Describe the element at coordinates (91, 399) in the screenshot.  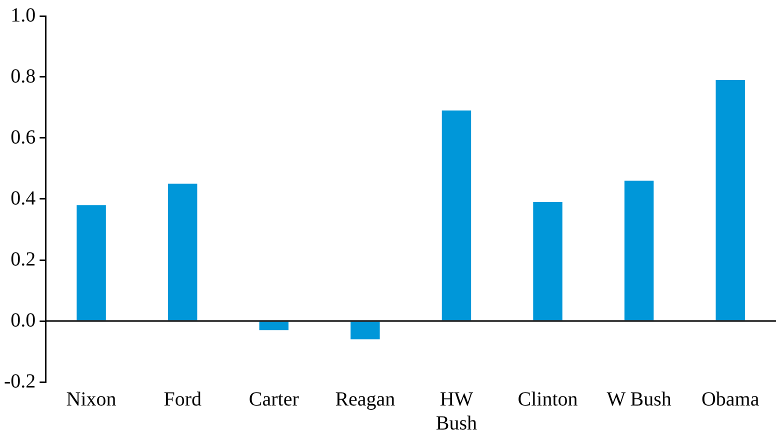
I see `x-tick-label: Nixon` at that location.